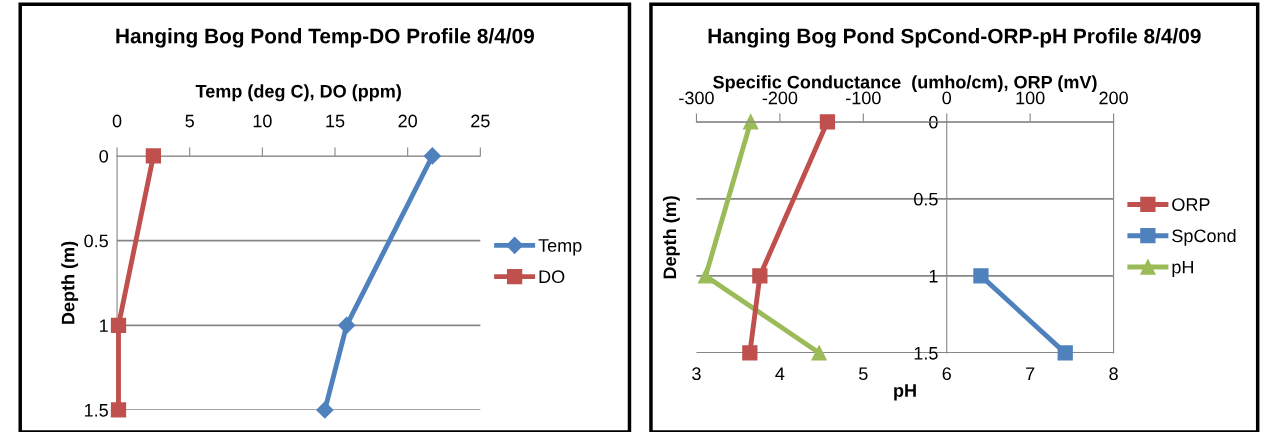  Describe the element at coordinates (1191, 204) in the screenshot. I see `legend-label: ORP` at that location.